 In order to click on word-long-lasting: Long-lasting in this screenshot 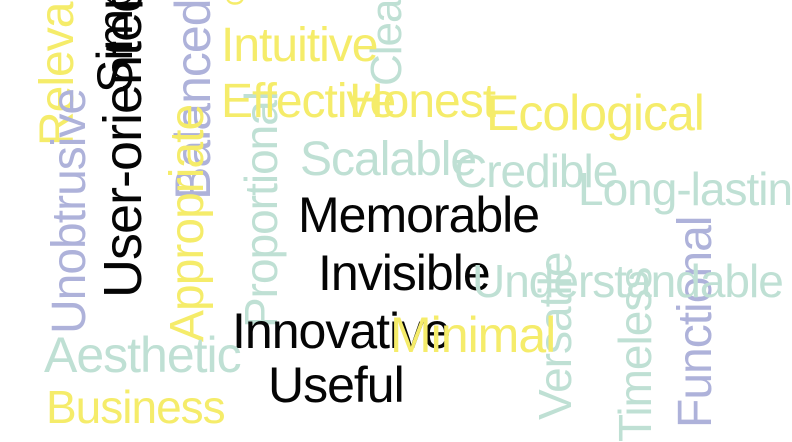, I will do `click(685, 189)`.